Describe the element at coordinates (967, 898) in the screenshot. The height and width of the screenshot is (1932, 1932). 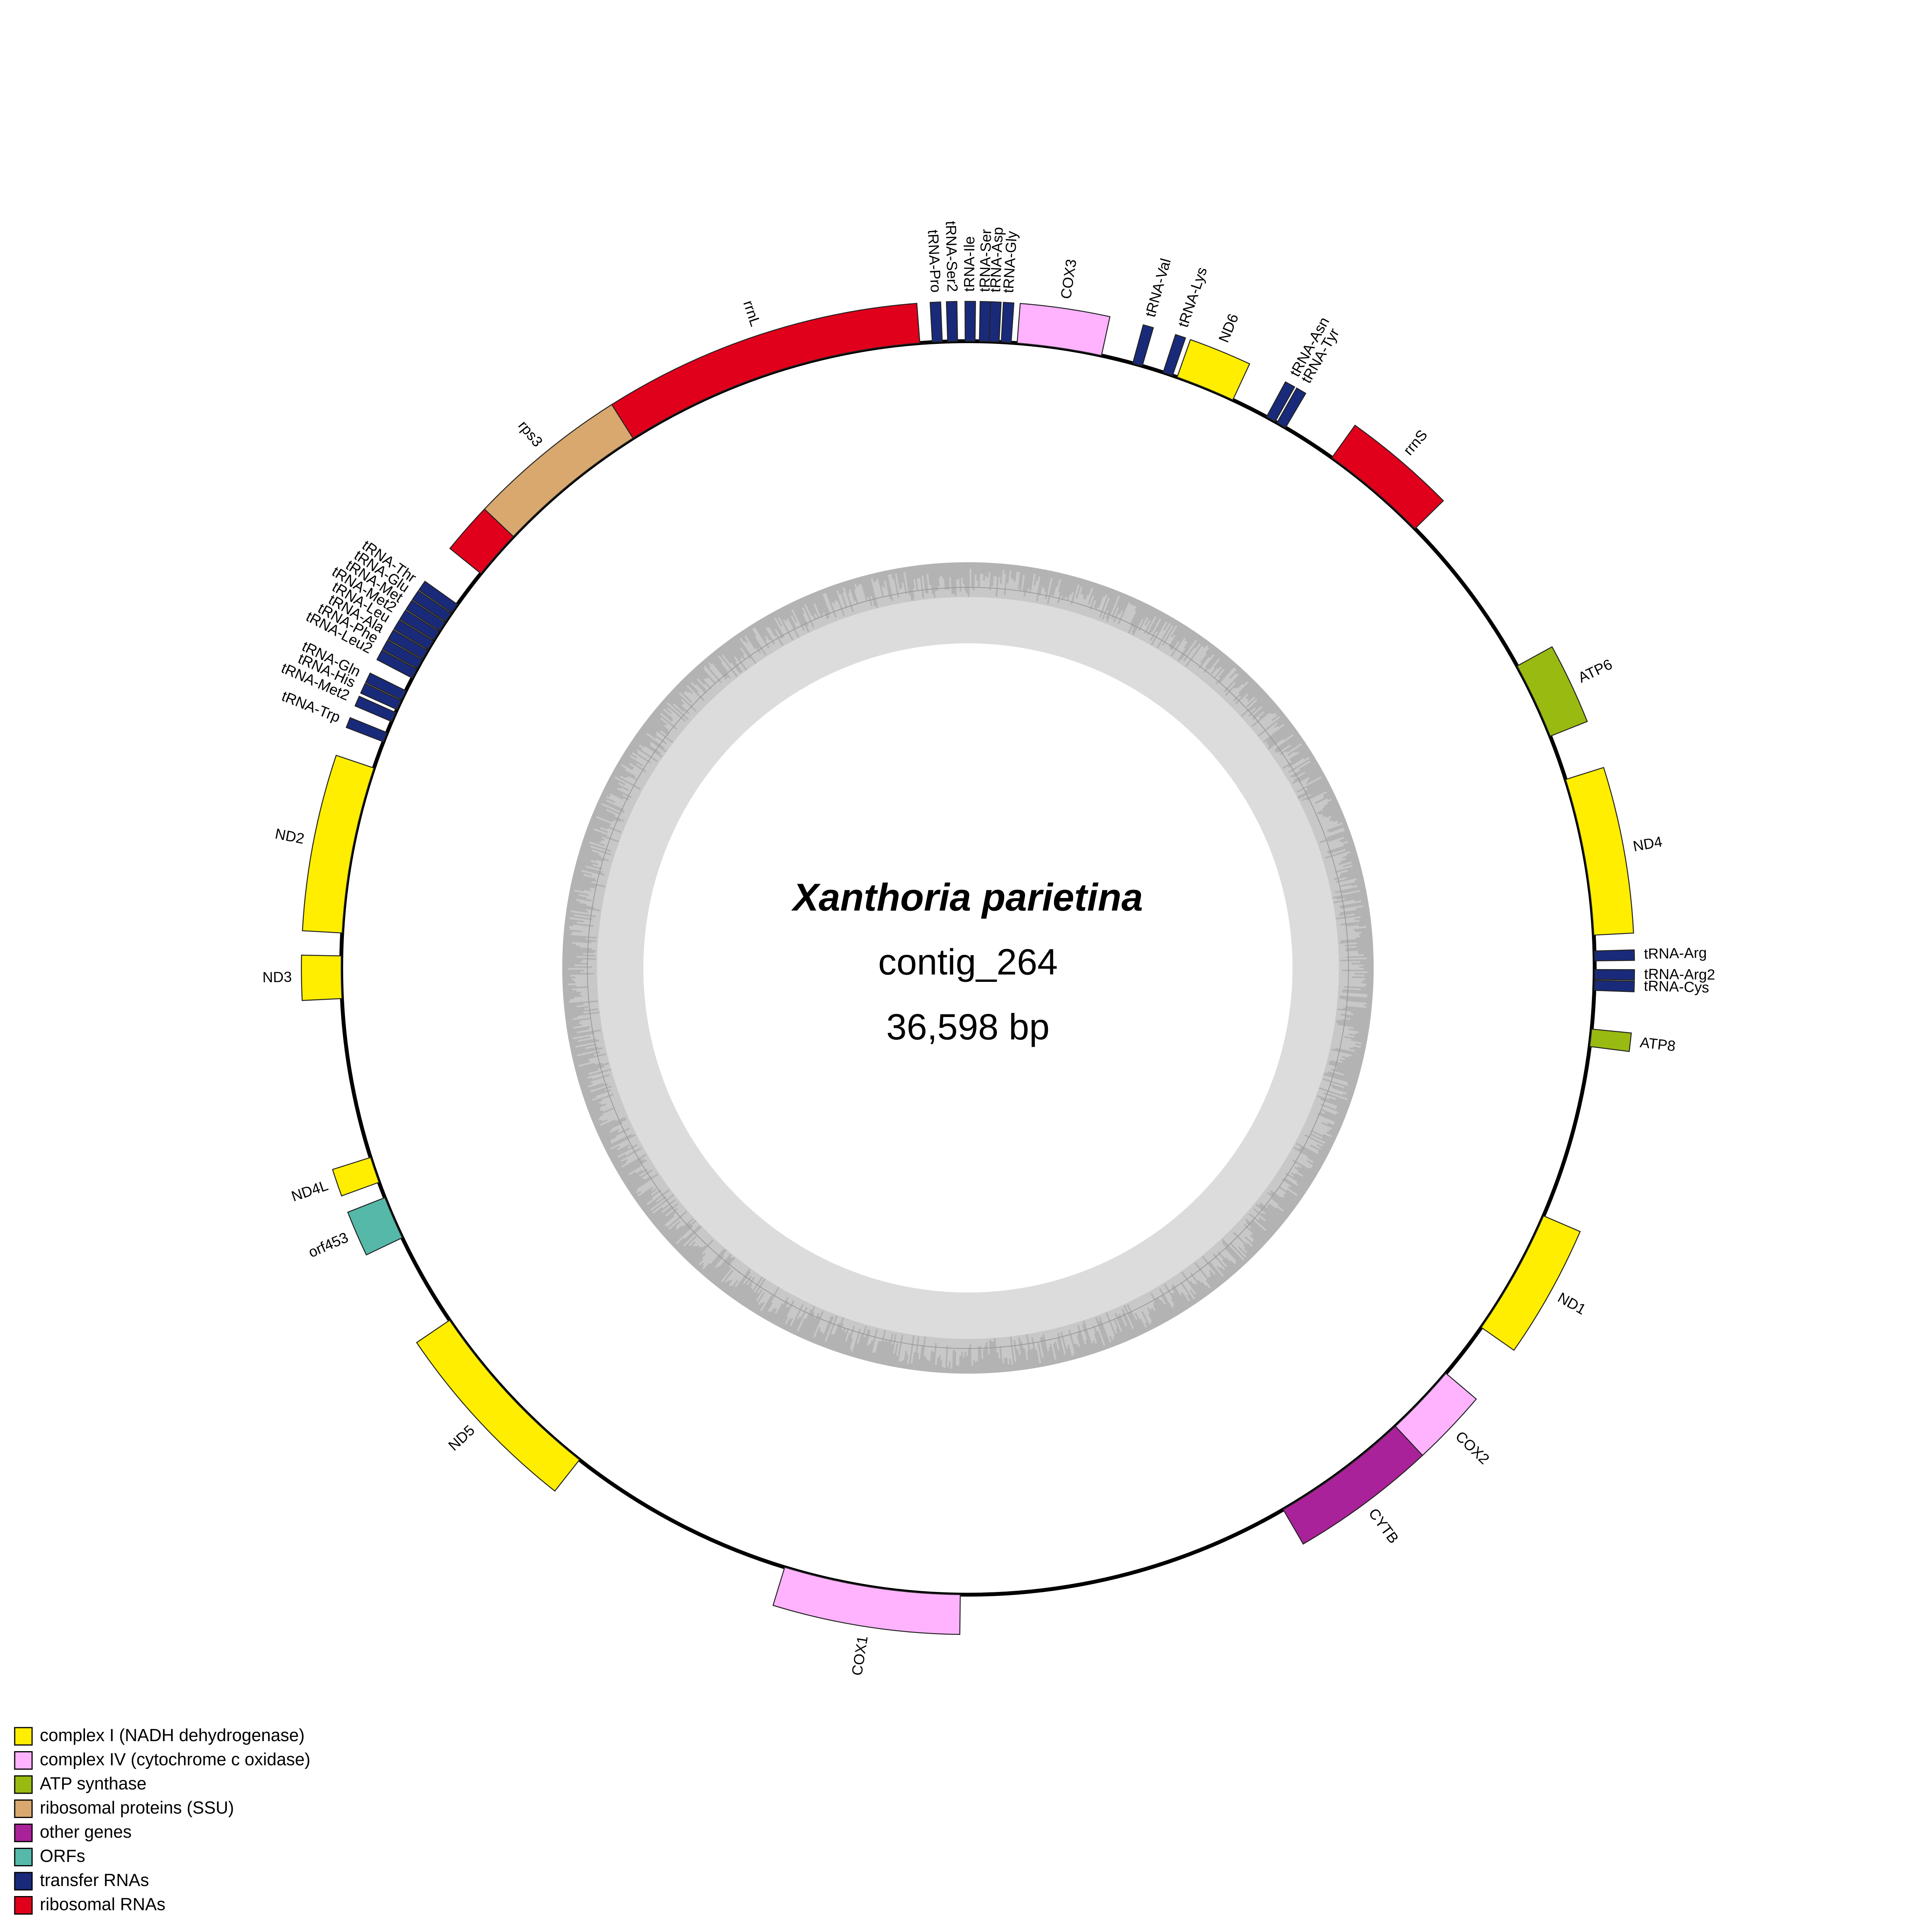
I see `organism-title: Xanthoria parietina` at that location.